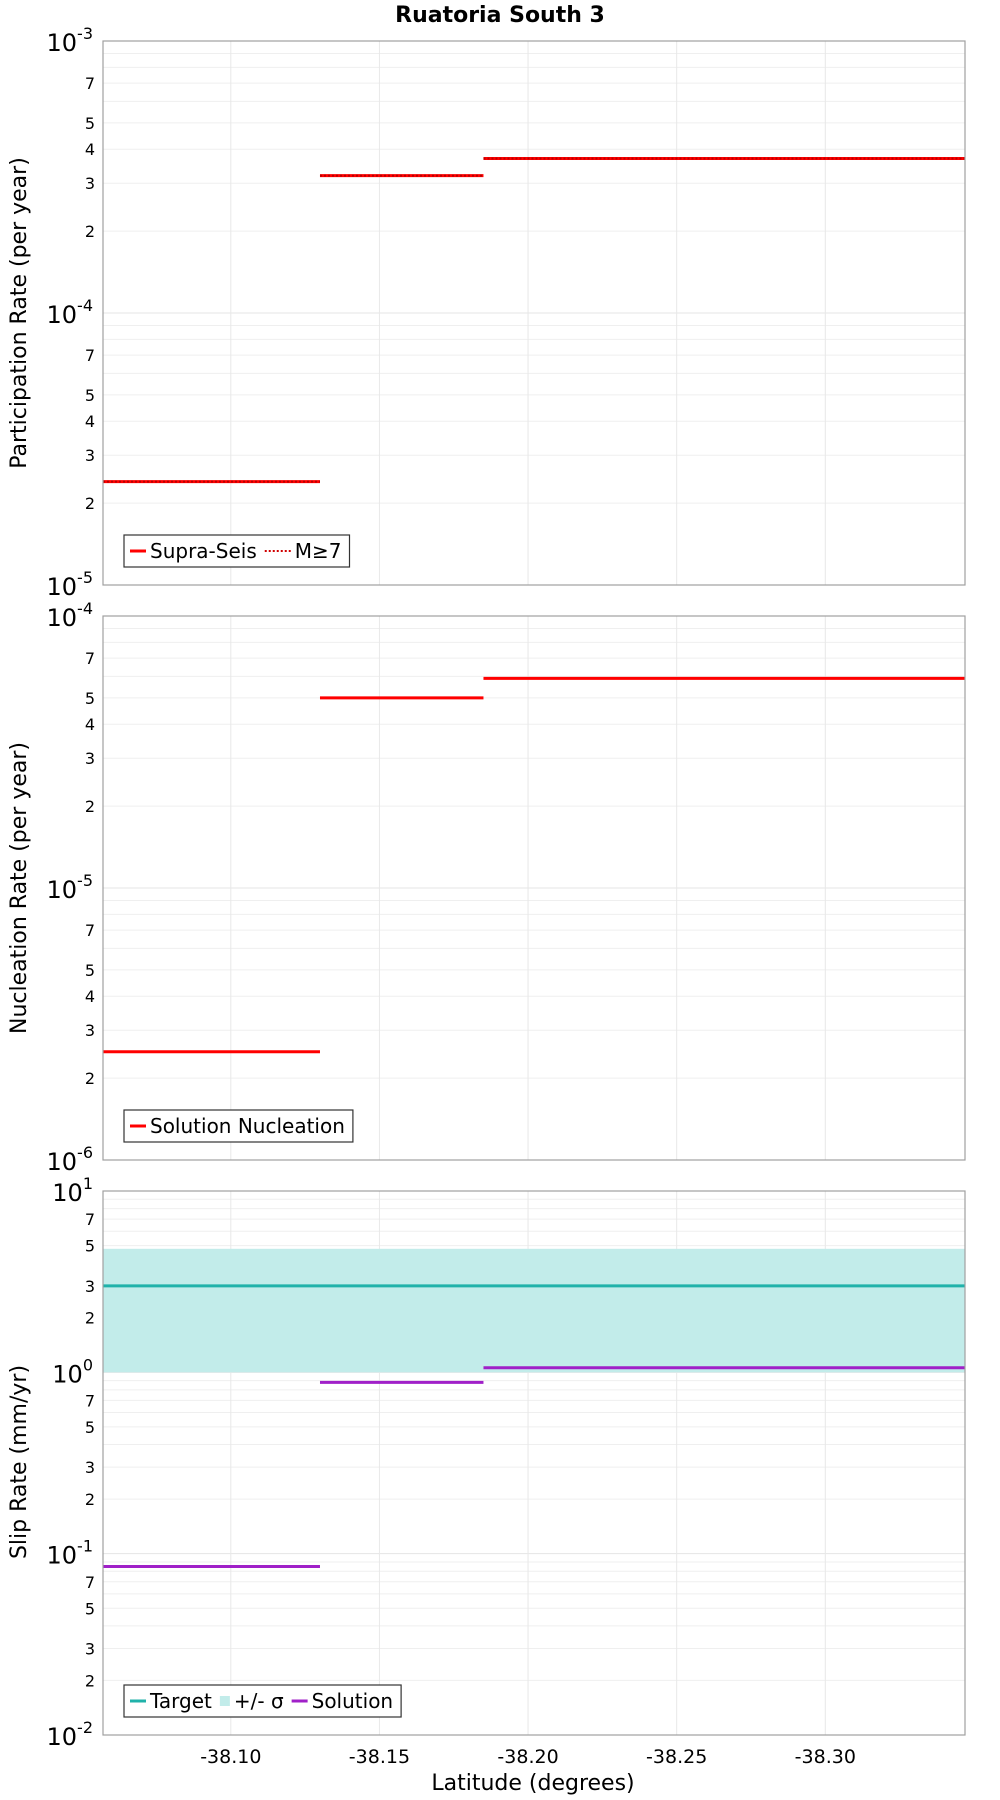  I want to click on y-major-tick-label: 10⁻¹, so click(70, 1553).